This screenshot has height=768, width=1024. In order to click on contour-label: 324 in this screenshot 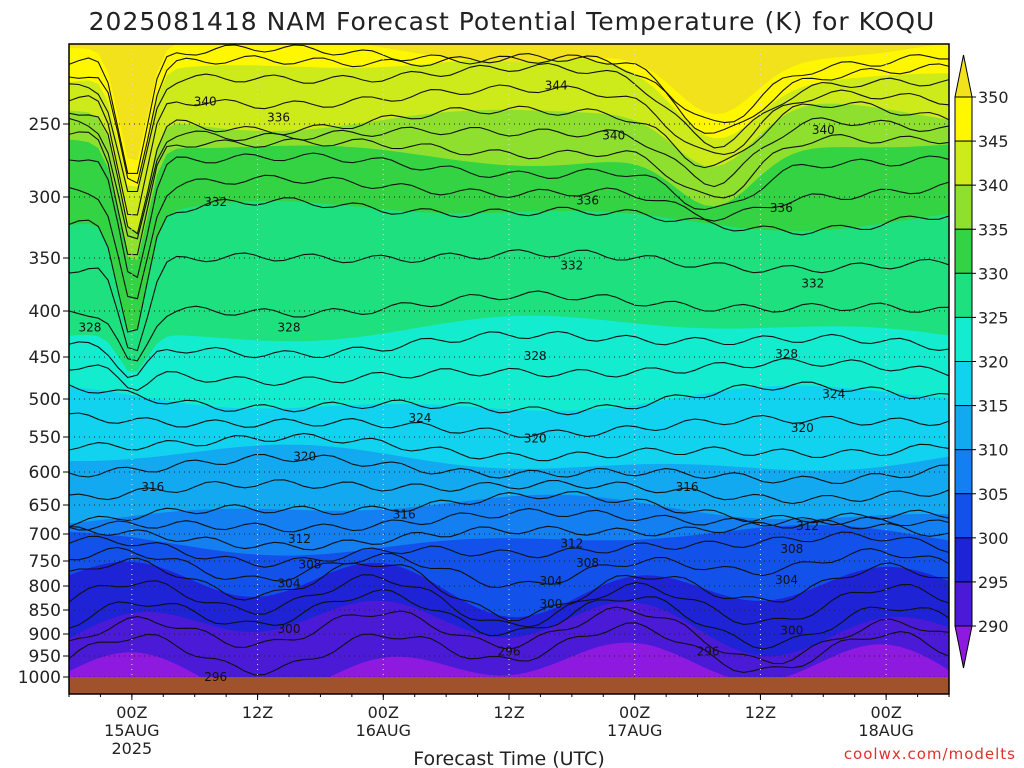, I will do `click(833, 394)`.